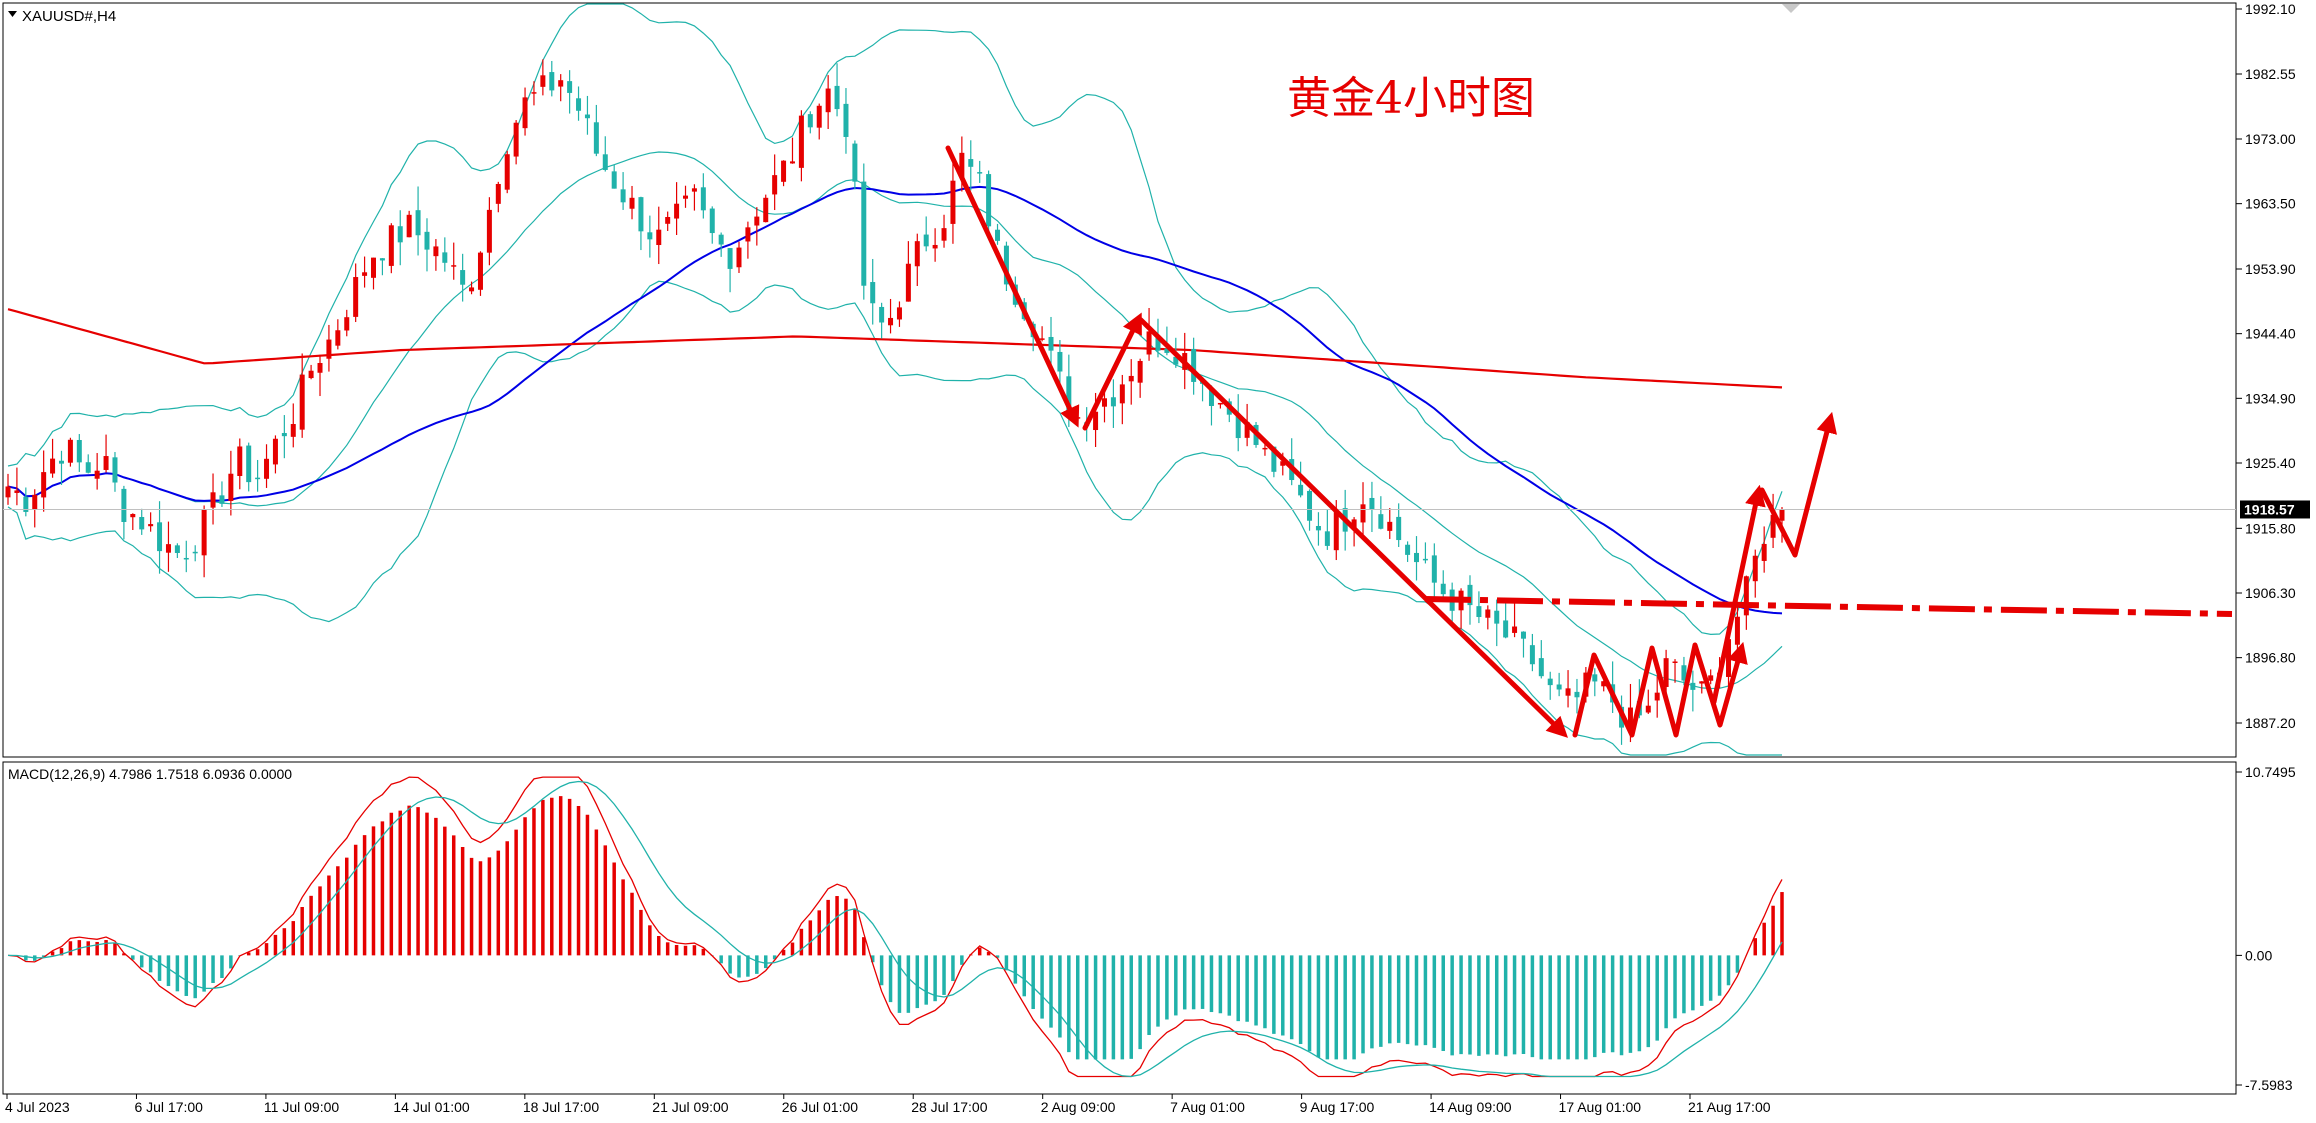 This screenshot has height=1123, width=2316. Describe the element at coordinates (12, 14) in the screenshot. I see `collapse-triangle-icon` at that location.